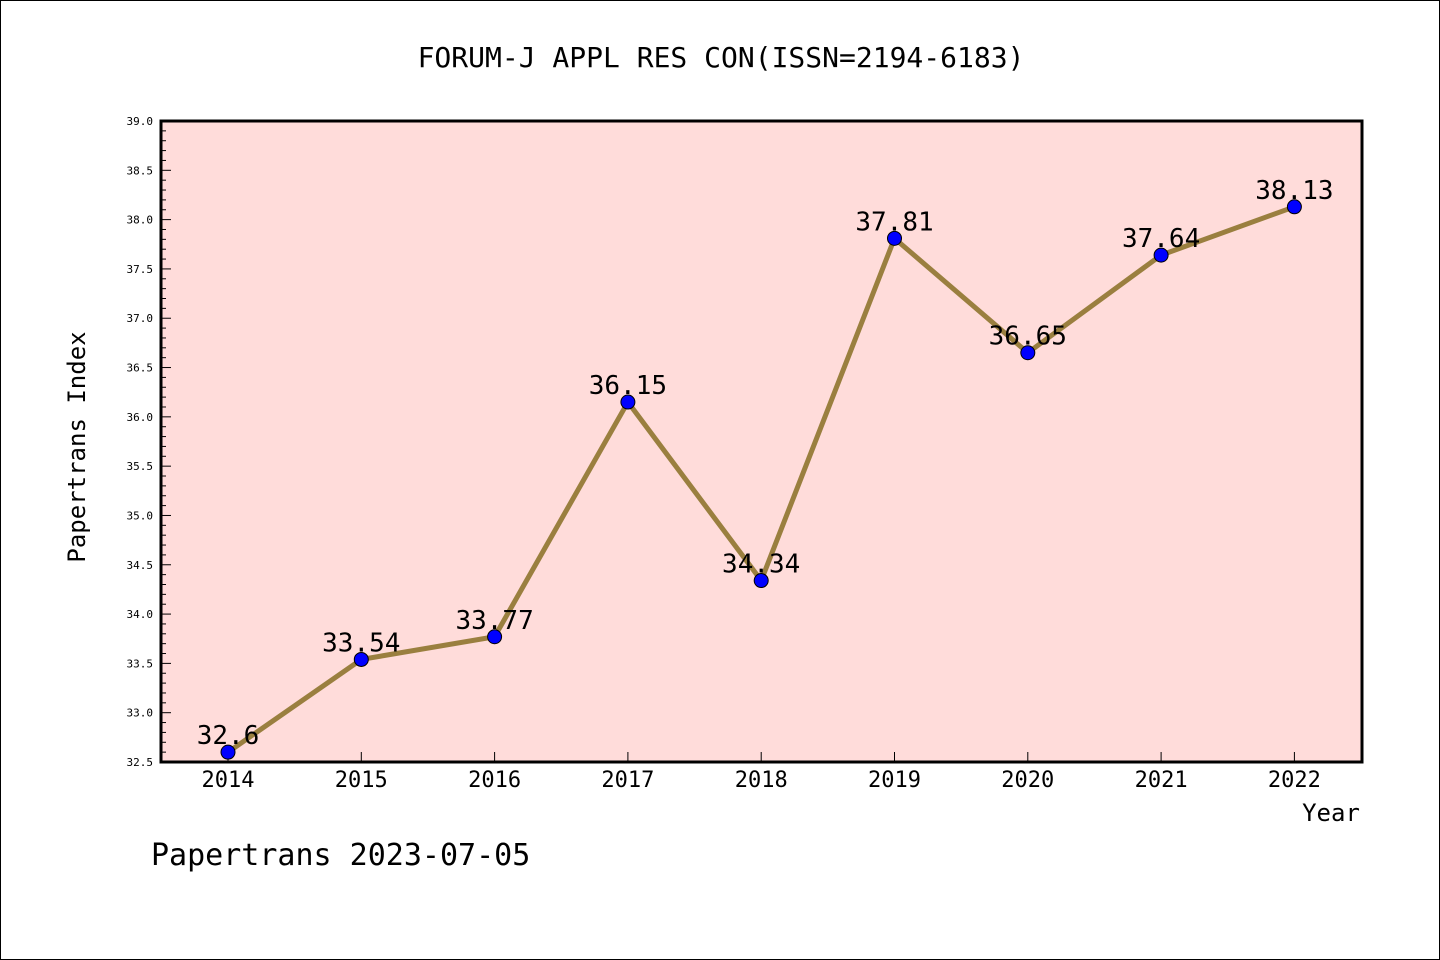 The image size is (1440, 960). Describe the element at coordinates (340, 855) in the screenshot. I see `footer-text: Papertrans 2023-07-05` at that location.